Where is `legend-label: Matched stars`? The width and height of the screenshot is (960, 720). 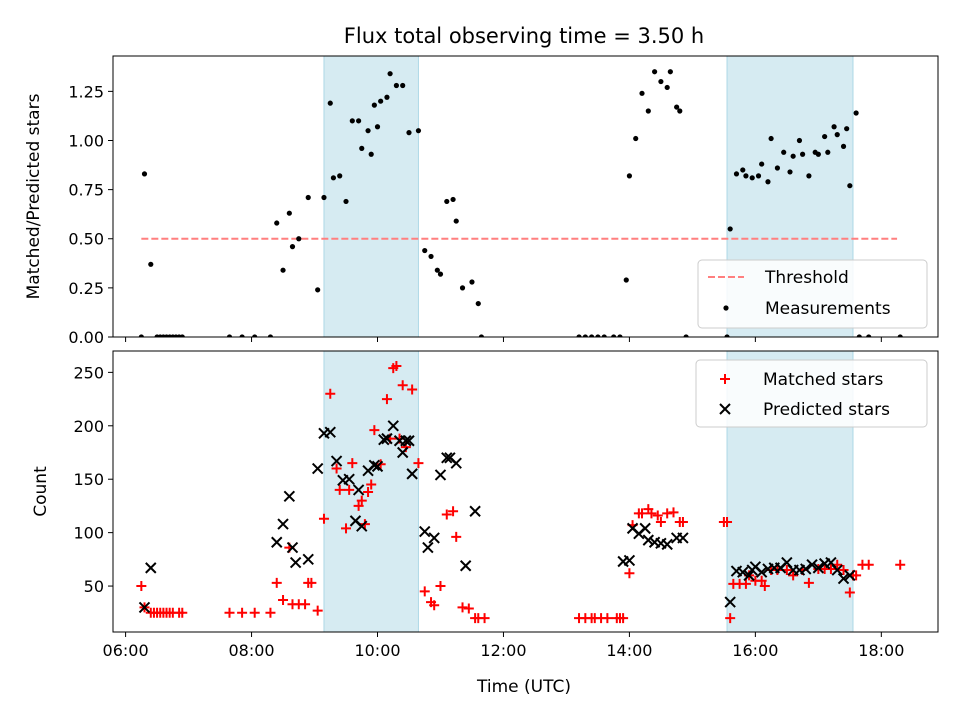 legend-label: Matched stars is located at coordinates (823, 380).